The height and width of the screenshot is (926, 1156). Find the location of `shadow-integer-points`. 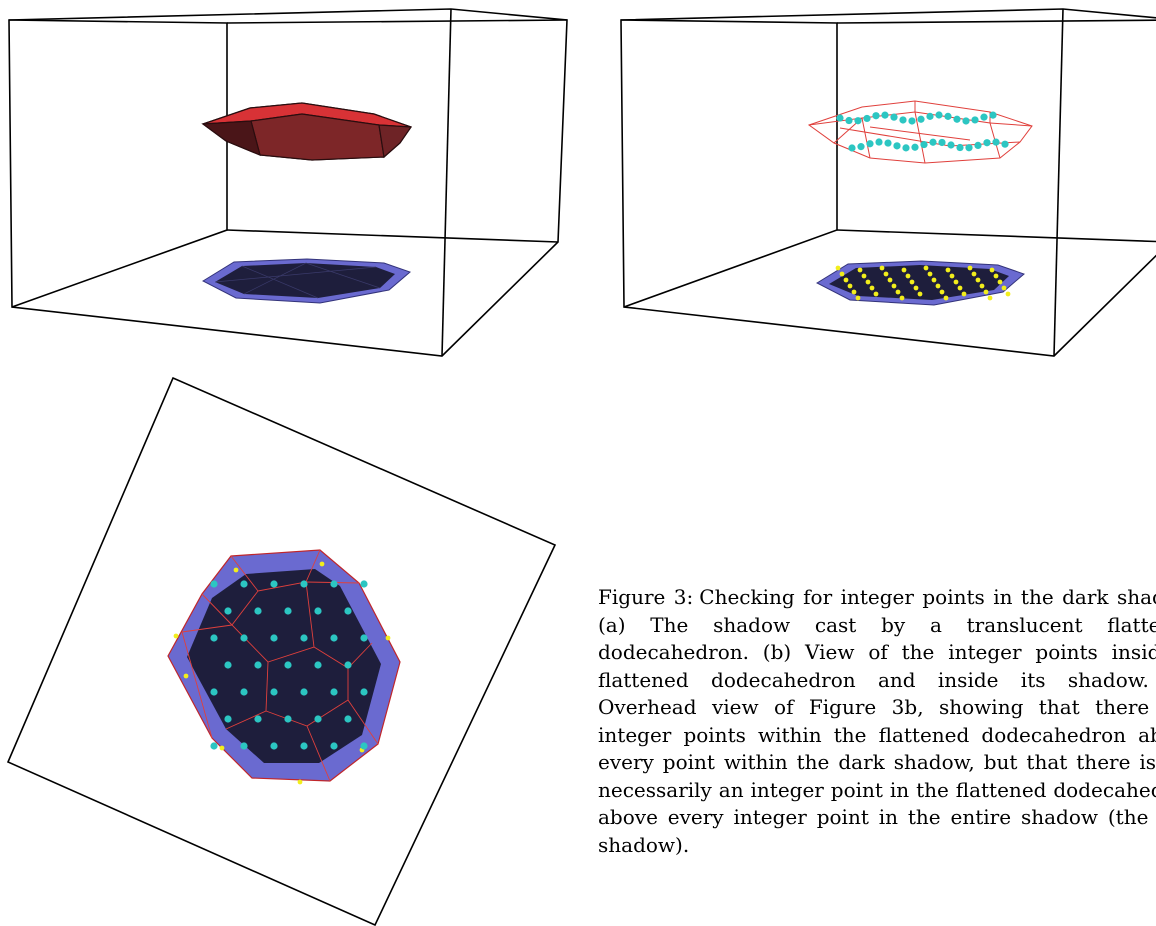

shadow-integer-points is located at coordinates (923, 283).